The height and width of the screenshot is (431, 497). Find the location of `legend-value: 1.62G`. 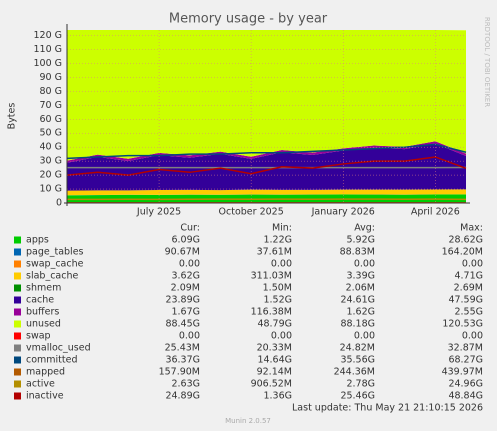

legend-value: 1.62G is located at coordinates (360, 312).